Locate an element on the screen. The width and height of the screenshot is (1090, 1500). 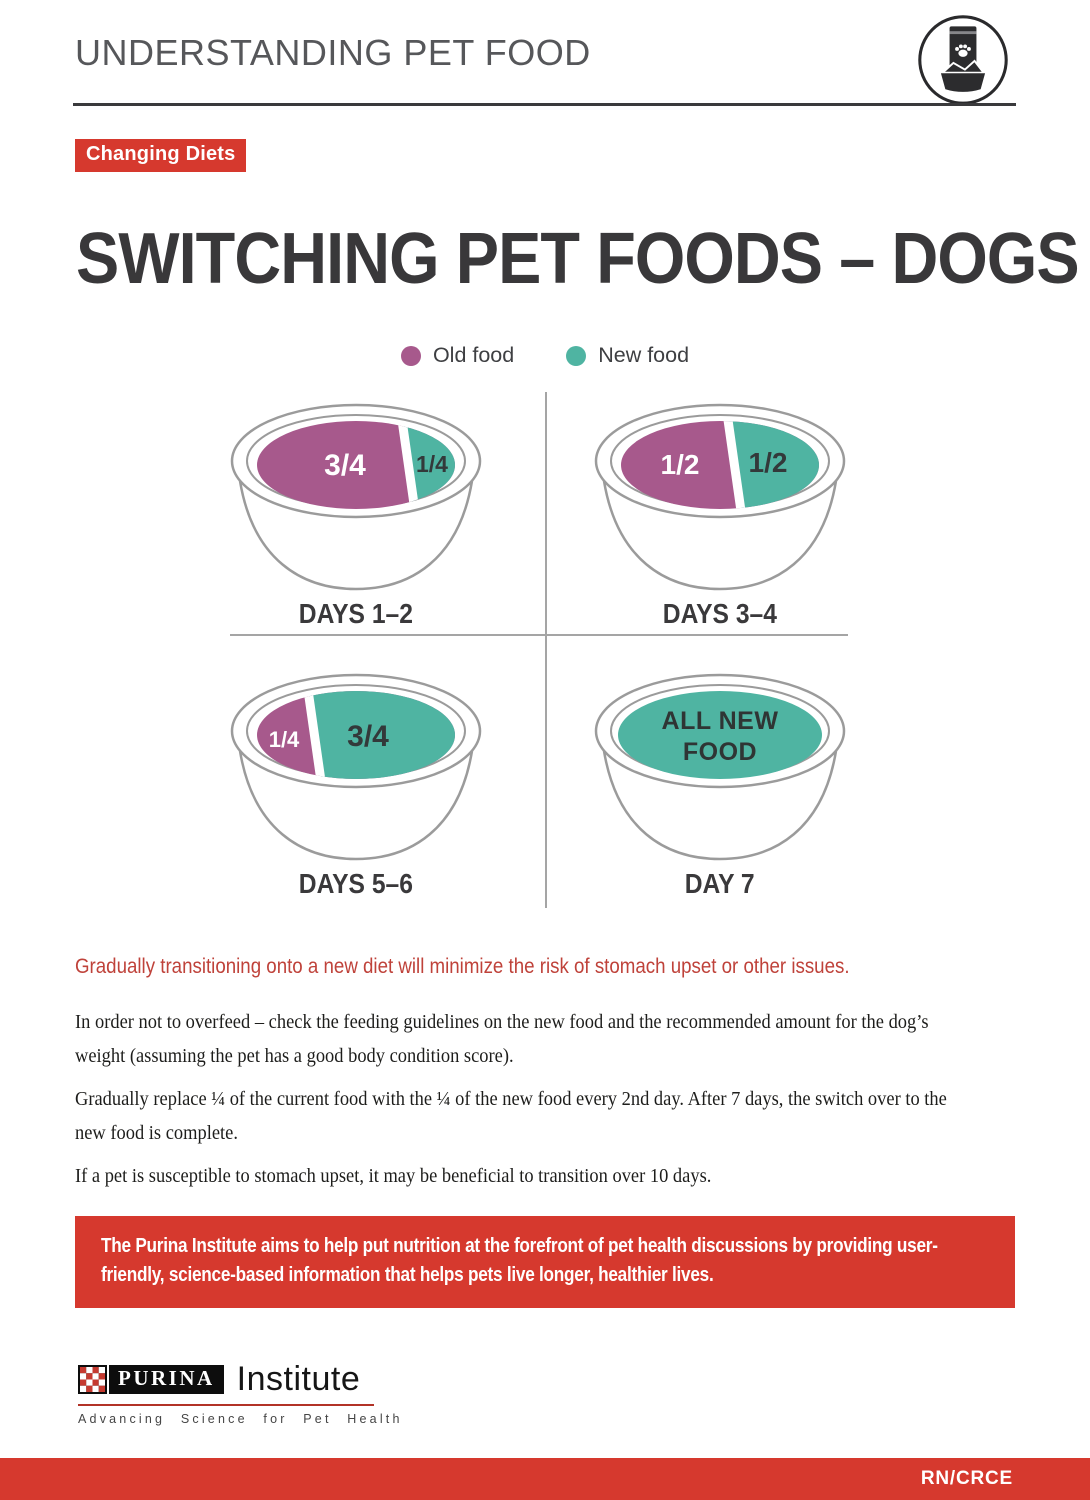
new-fraction-label: 1/4 is located at coordinates (432, 464).